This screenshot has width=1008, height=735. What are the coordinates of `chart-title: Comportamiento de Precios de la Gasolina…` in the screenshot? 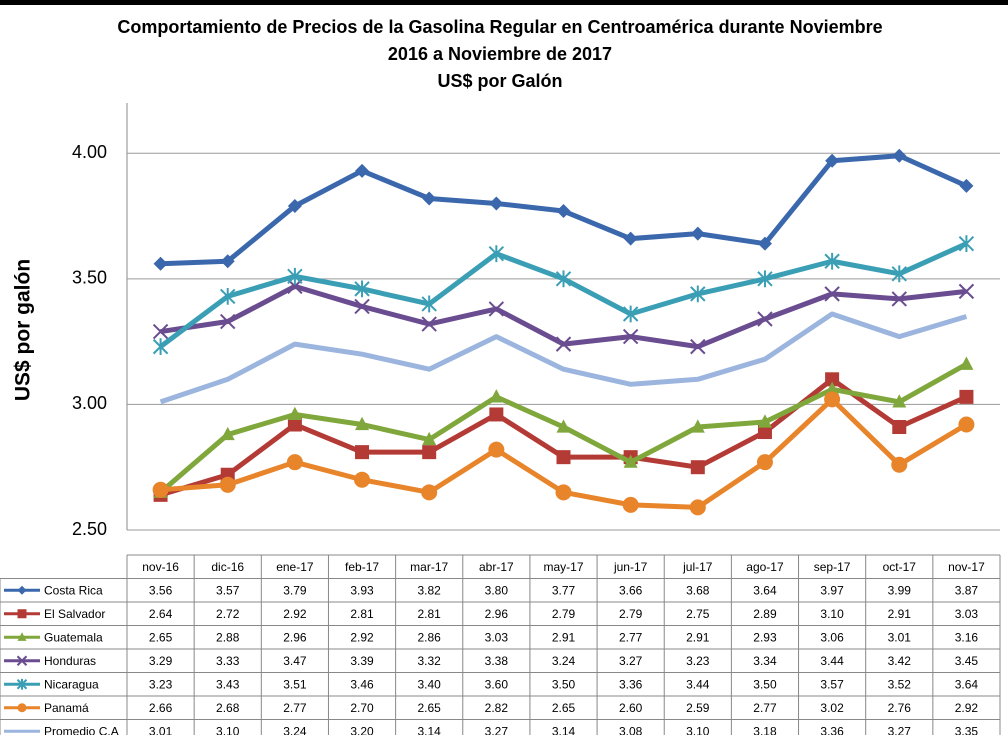 It's located at (499, 27).